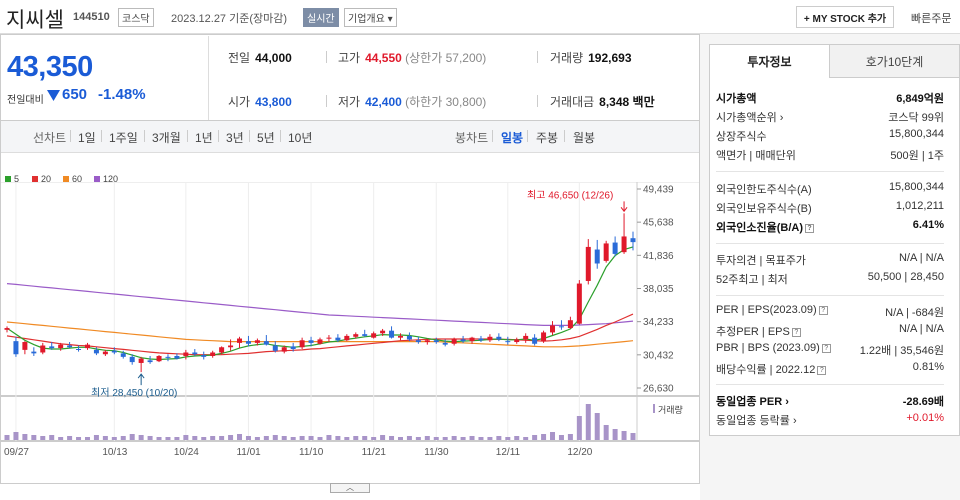 The height and width of the screenshot is (500, 960). Describe the element at coordinates (134, 393) in the screenshot. I see `low-annotation: 최저 28,450 (10/20)` at that location.